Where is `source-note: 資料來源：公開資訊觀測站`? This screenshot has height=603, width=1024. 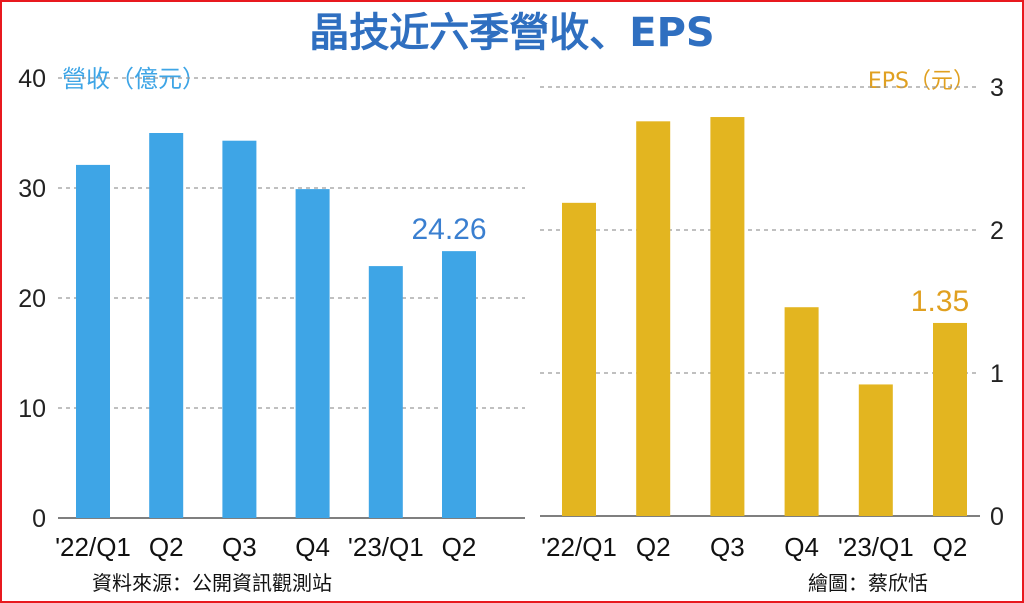 source-note: 資料來源：公開資訊觀測站 is located at coordinates (212, 583).